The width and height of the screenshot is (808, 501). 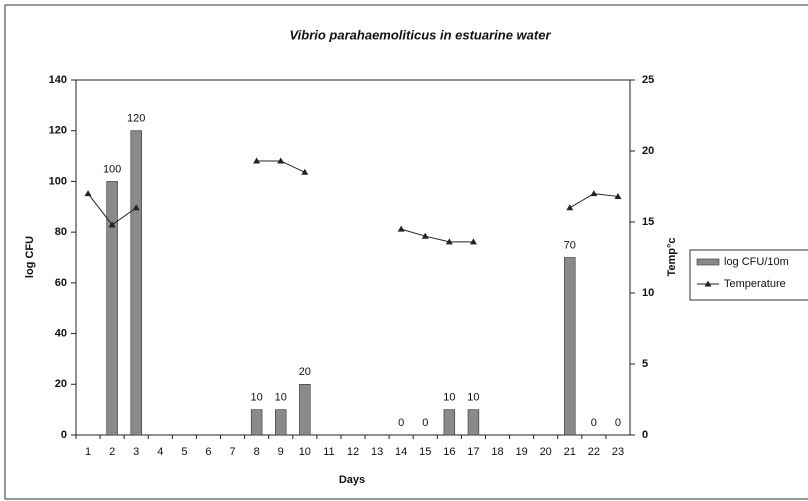 What do you see at coordinates (425, 452) in the screenshot?
I see `x-tick-label: 15` at bounding box center [425, 452].